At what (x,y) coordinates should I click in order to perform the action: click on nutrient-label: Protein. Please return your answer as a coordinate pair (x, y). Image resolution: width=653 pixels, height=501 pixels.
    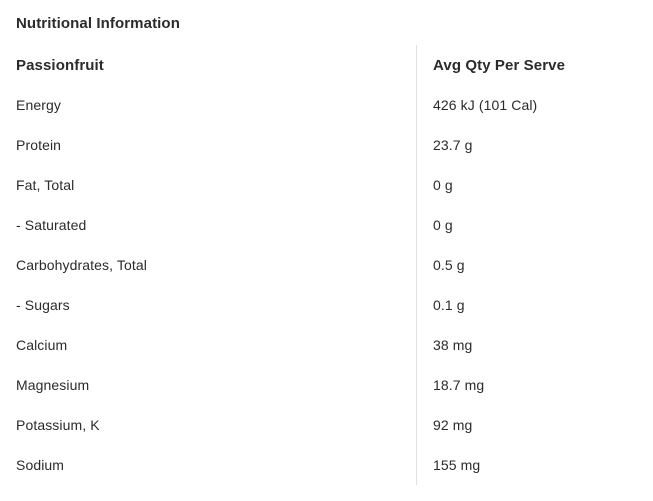
    Looking at the image, I should click on (39, 145).